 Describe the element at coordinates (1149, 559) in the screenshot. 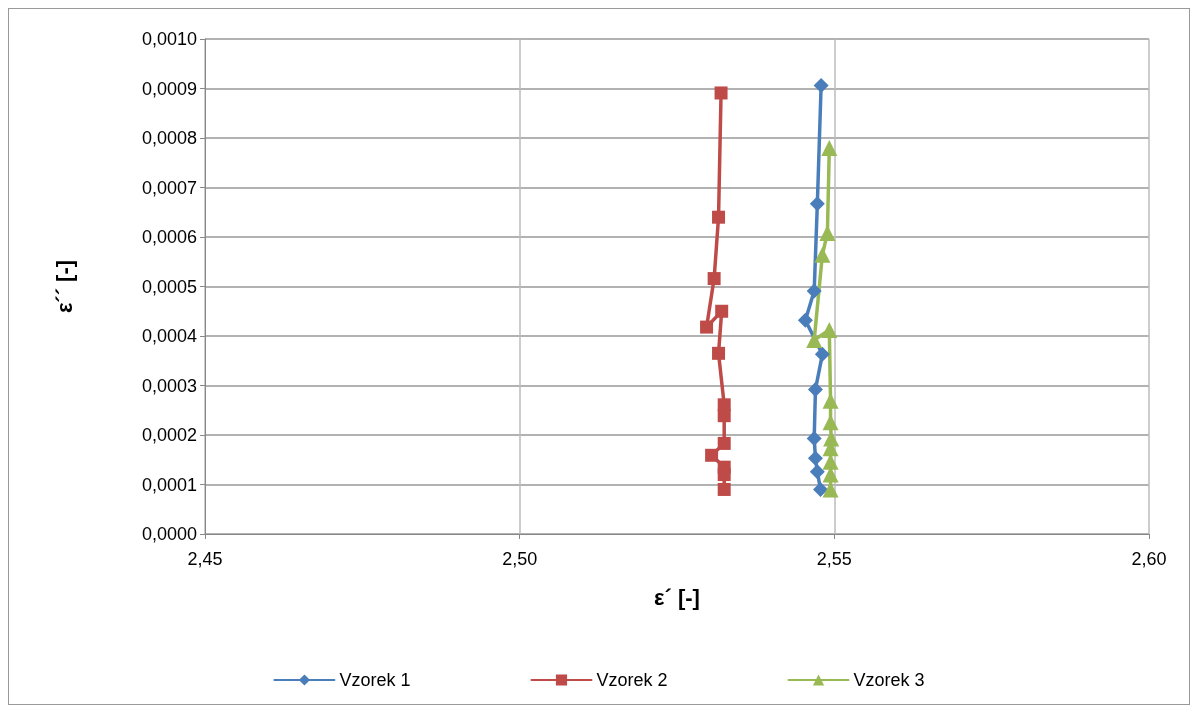

I see `x-tick-label: 2,60` at that location.